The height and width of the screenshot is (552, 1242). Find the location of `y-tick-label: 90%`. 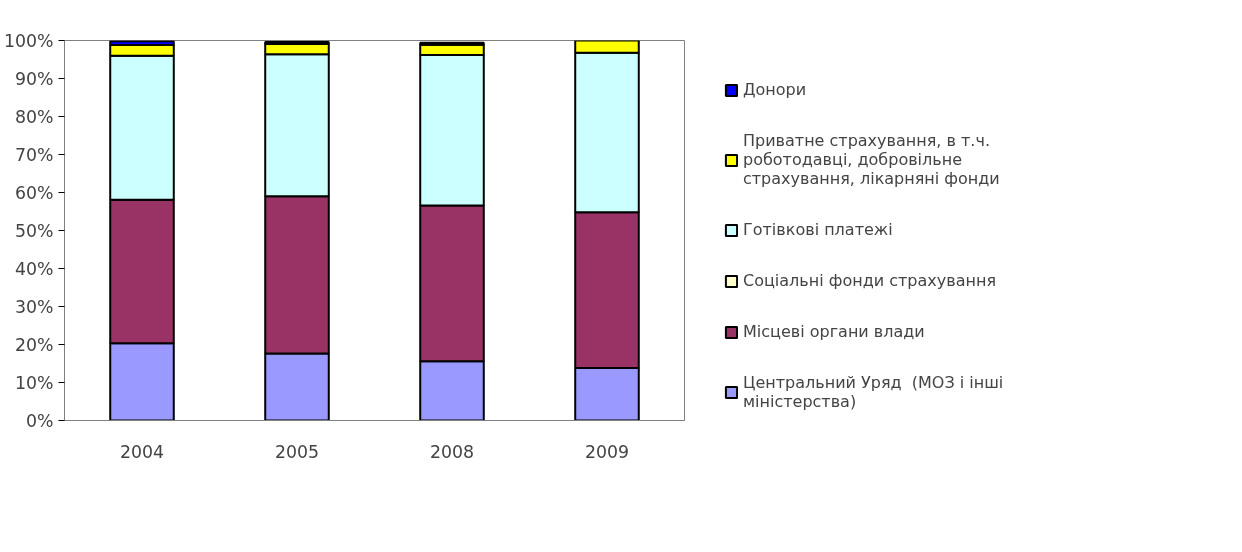

y-tick-label: 90% is located at coordinates (34, 78).